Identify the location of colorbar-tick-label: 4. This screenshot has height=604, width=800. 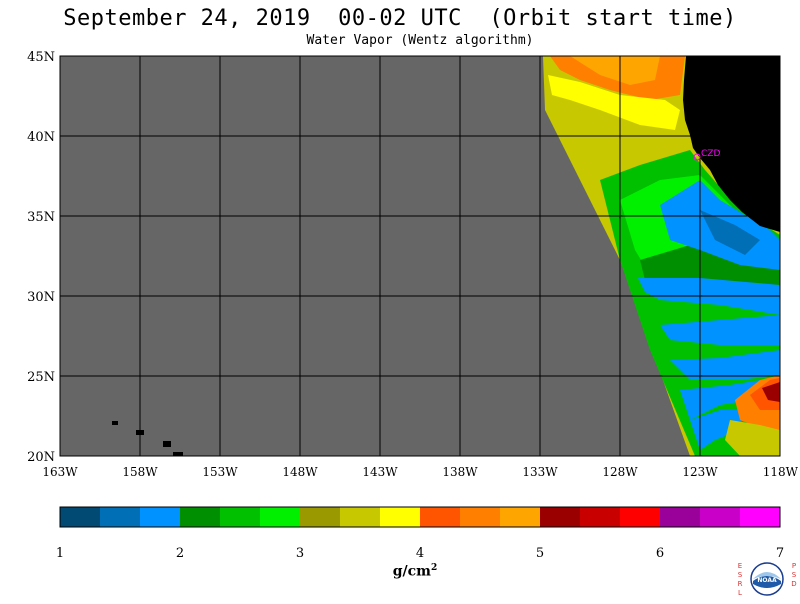
(420, 553).